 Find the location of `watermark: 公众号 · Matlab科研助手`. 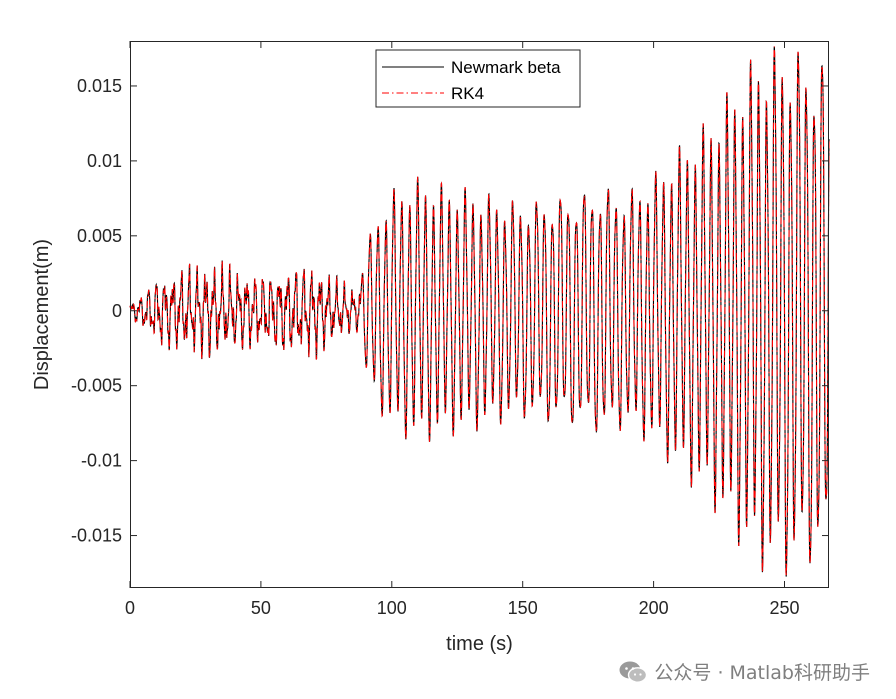

watermark: 公众号 · Matlab科研助手 is located at coordinates (744, 671).